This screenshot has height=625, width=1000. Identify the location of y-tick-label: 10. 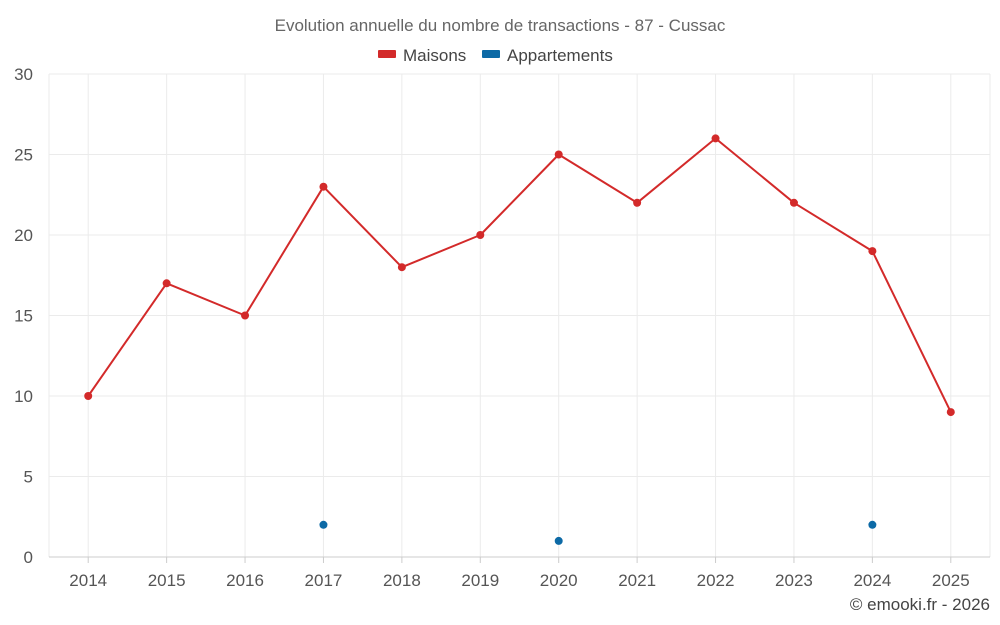
(23, 396).